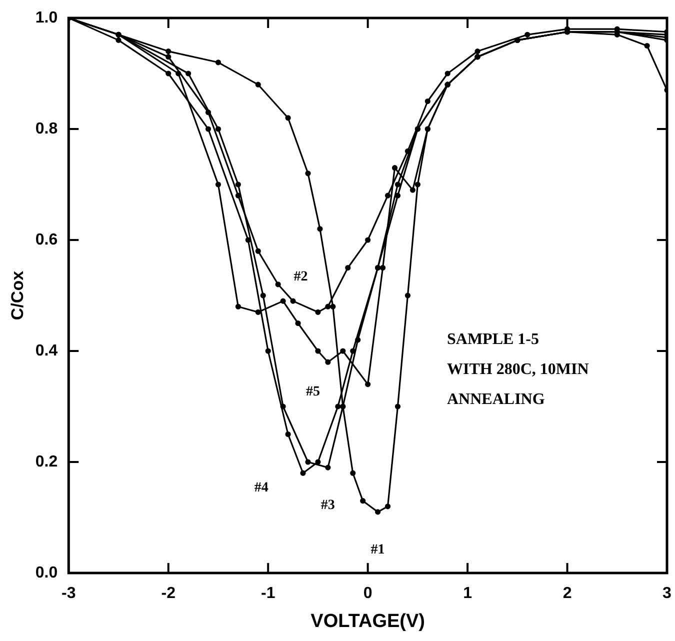 The height and width of the screenshot is (641, 675). Describe the element at coordinates (667, 593) in the screenshot. I see `x-tick-label: 3` at that location.